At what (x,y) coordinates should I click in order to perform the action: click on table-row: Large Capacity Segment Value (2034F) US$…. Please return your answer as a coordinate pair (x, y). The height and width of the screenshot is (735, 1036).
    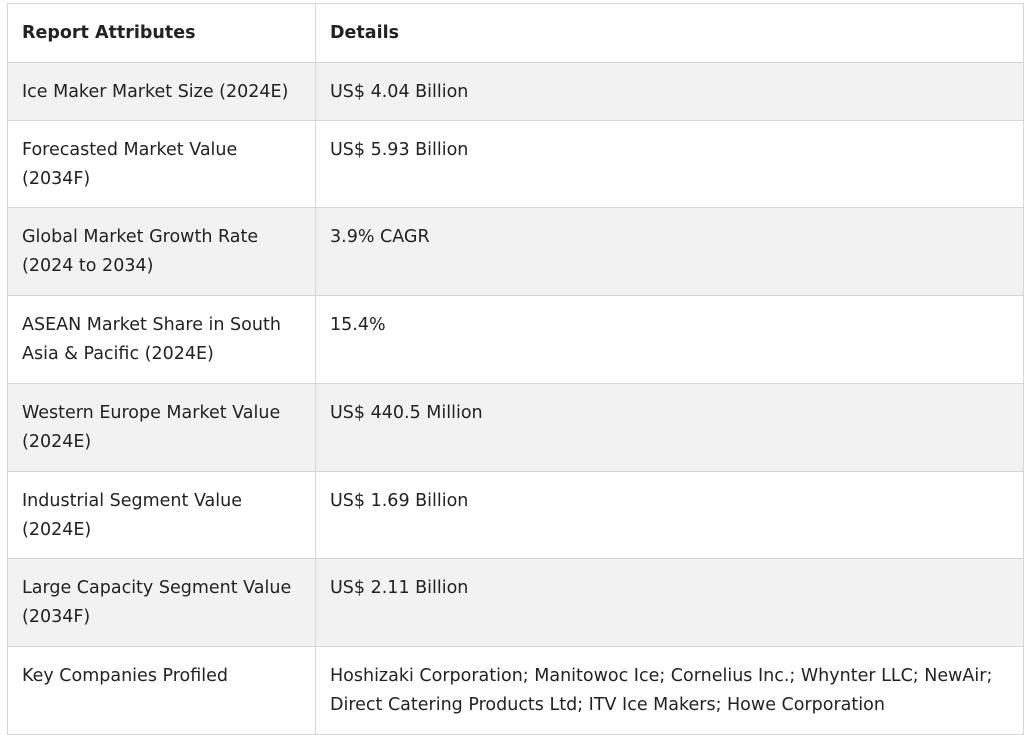
    Looking at the image, I should click on (515, 602).